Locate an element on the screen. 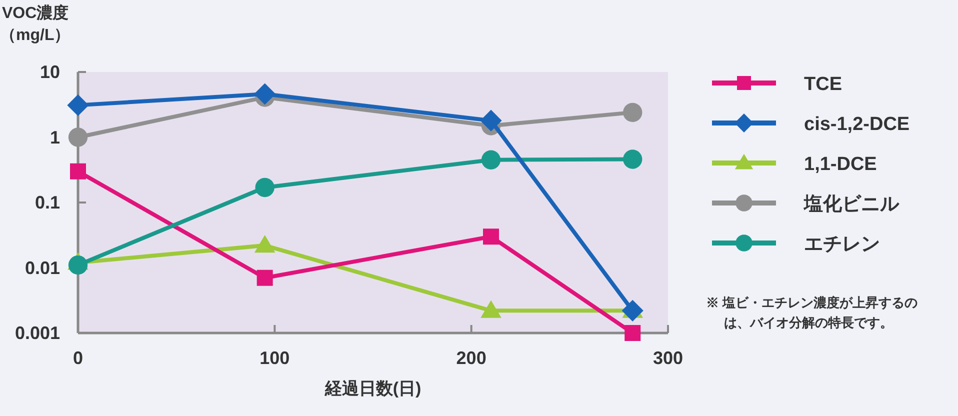 The width and height of the screenshot is (958, 416). legend-label: 1,1-DCE is located at coordinates (840, 164).